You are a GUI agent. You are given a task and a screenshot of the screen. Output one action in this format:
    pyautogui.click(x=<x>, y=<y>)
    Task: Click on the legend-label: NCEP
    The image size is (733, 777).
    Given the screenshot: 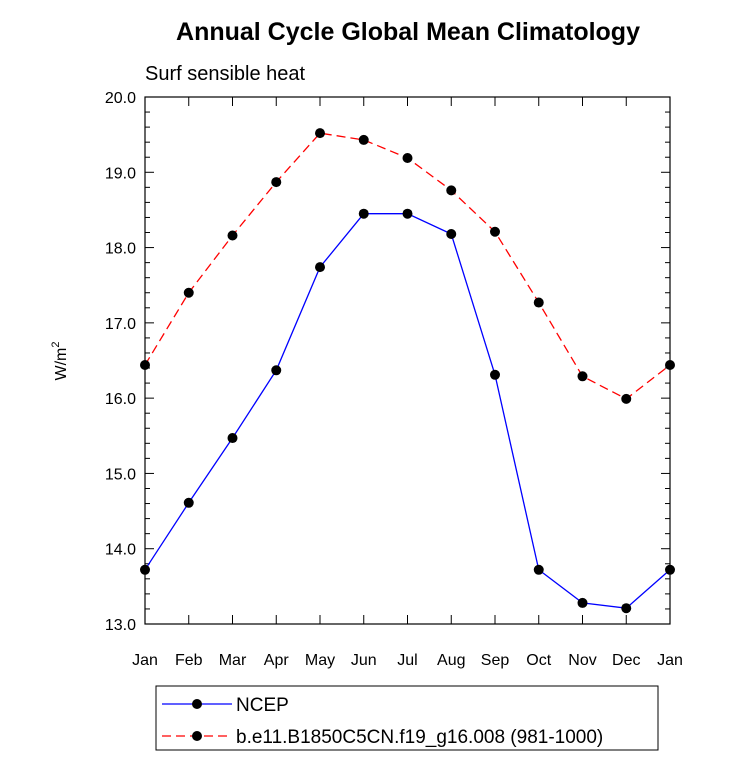 What is the action you would take?
    pyautogui.click(x=262, y=705)
    